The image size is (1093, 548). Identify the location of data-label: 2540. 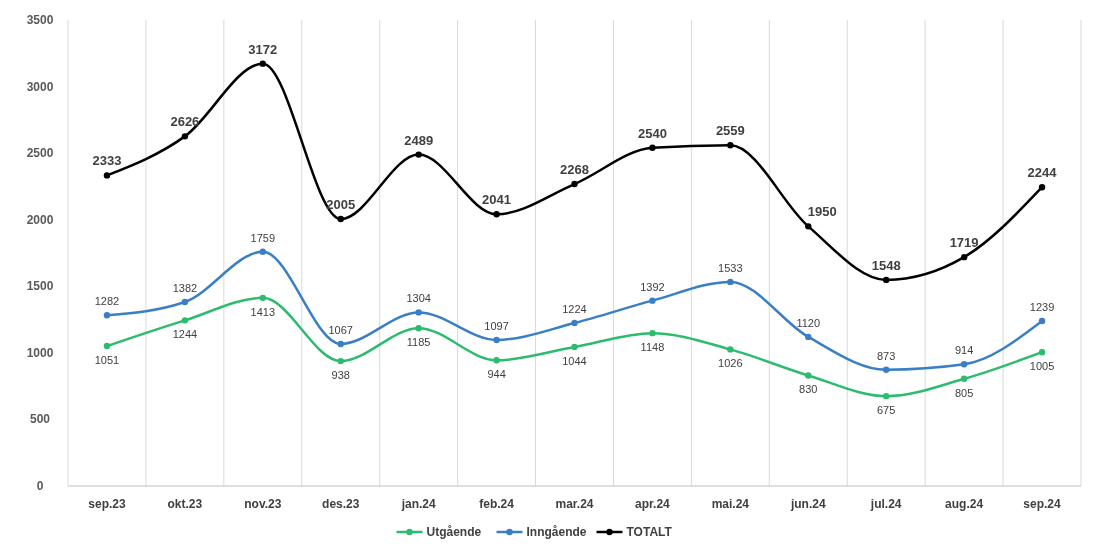
(652, 133).